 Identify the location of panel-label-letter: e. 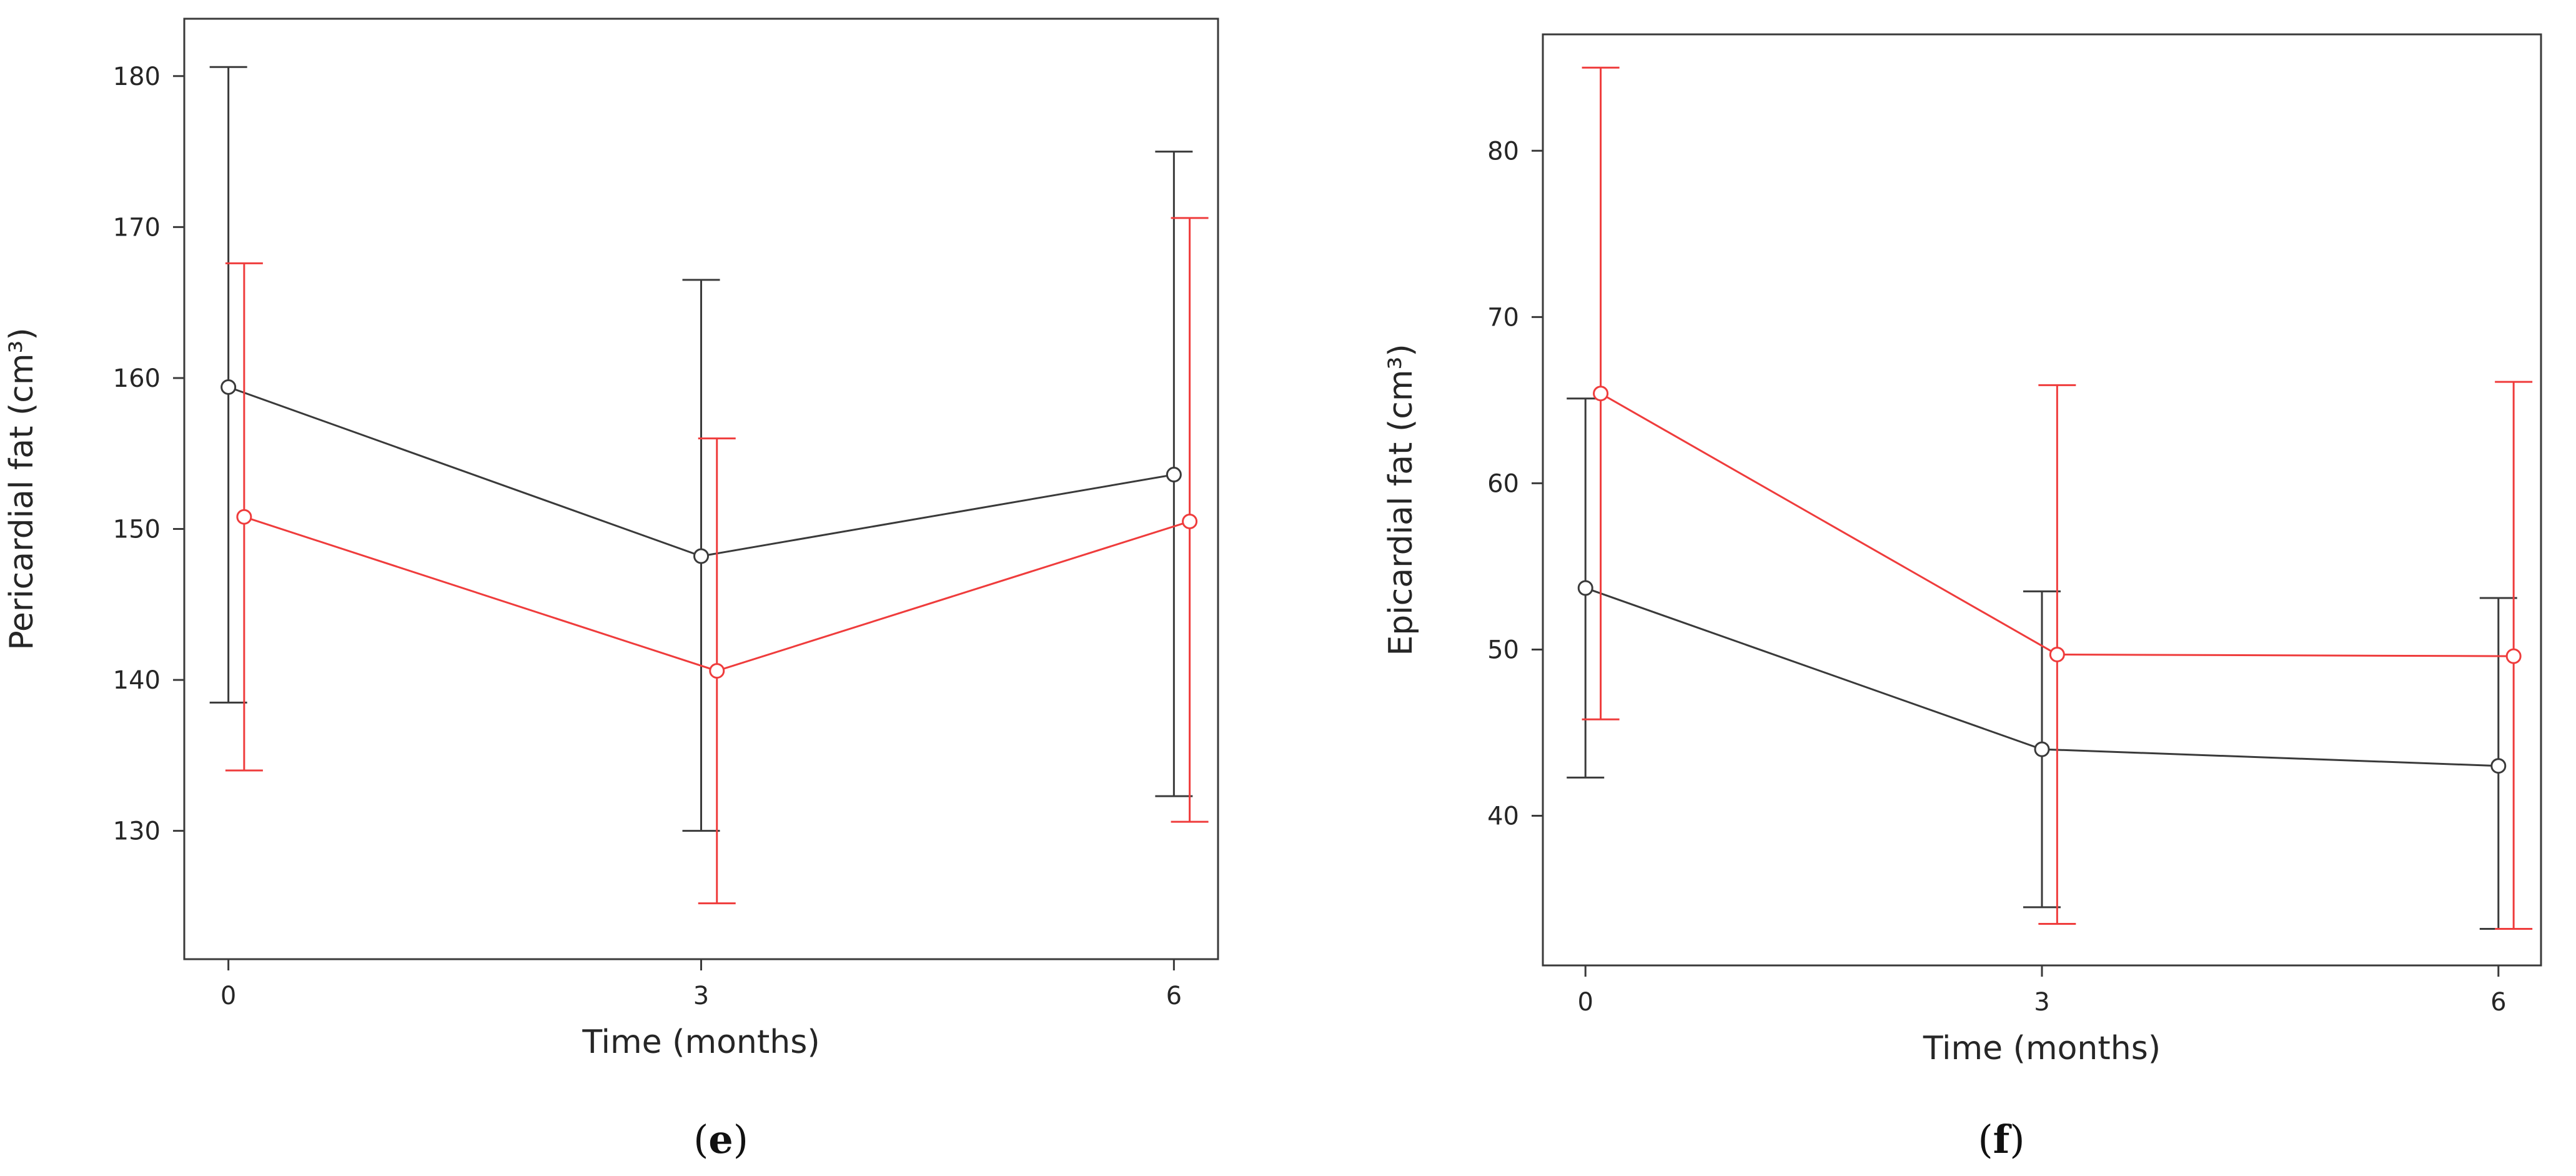
(720, 1139).